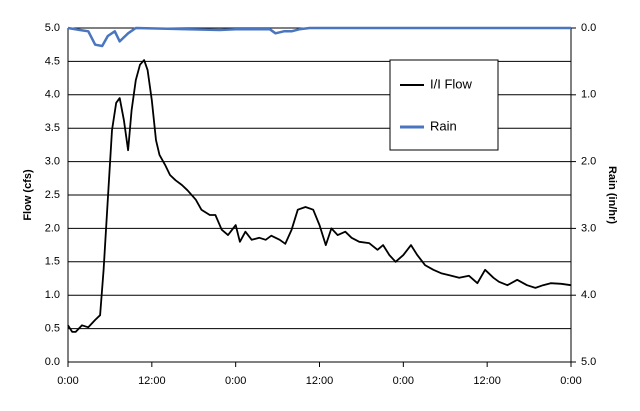 This screenshot has height=411, width=640. Describe the element at coordinates (52, 95) in the screenshot. I see `y-tick-label: 4.0` at that location.